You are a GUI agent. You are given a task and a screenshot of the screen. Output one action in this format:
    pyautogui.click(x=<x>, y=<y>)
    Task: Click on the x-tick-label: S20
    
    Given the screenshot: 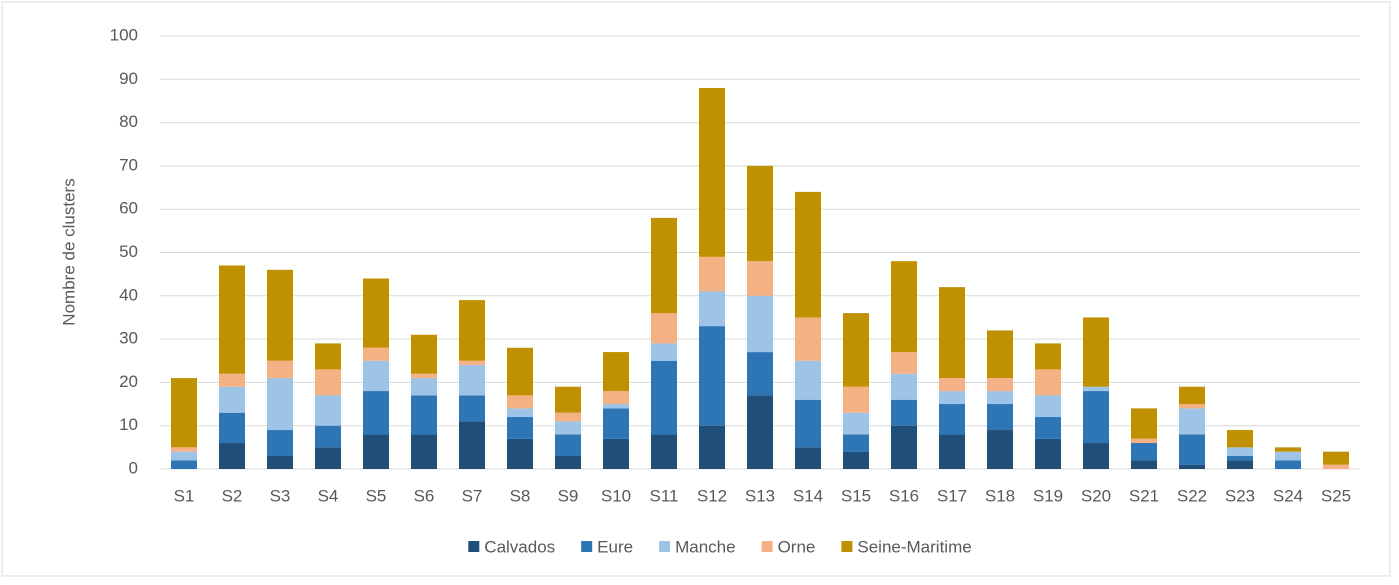 What is the action you would take?
    pyautogui.click(x=1096, y=495)
    